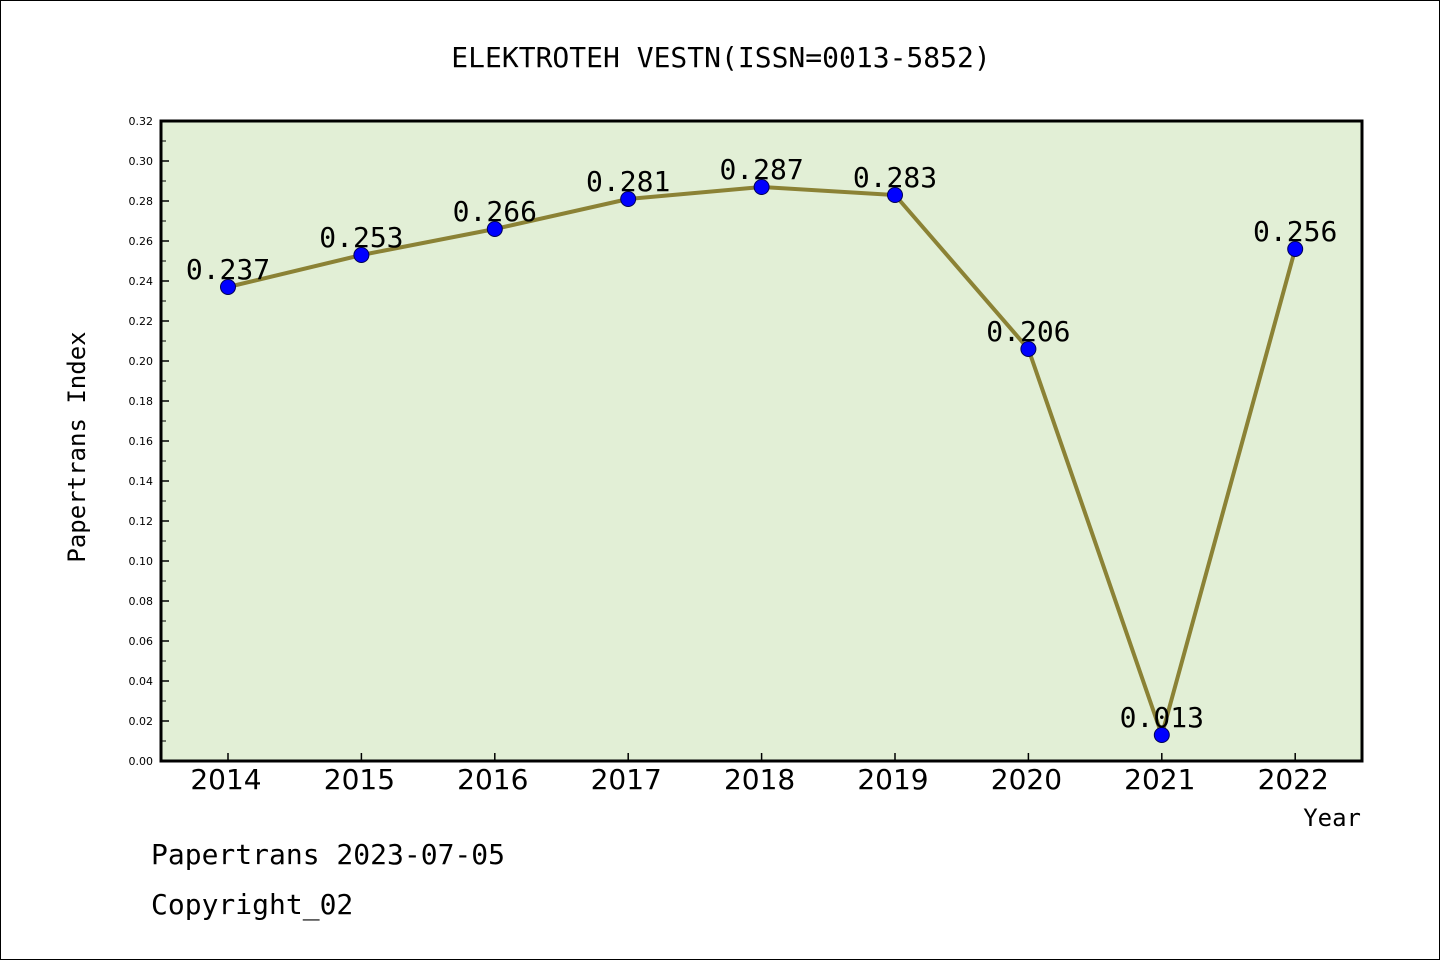 The image size is (1440, 961). I want to click on x-tick-label: 2020, so click(1026, 779).